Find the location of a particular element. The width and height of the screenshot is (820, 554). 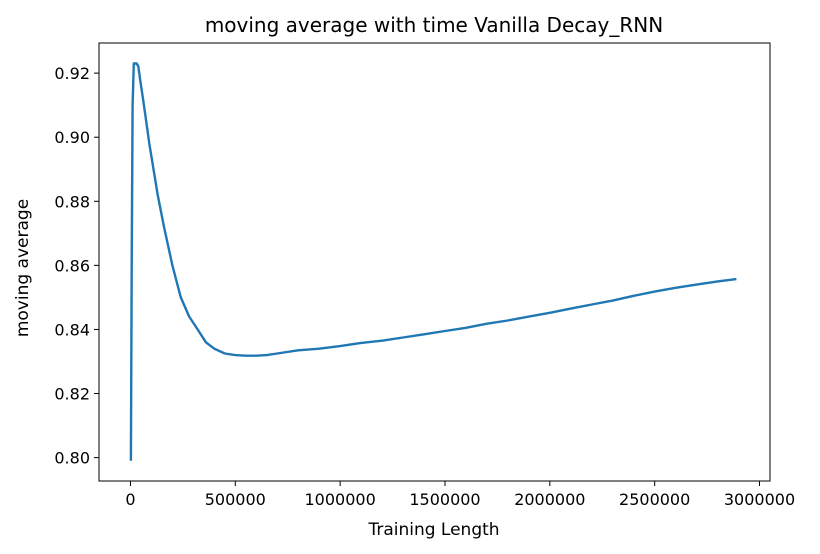

x-tick-label: 0 is located at coordinates (130, 499).